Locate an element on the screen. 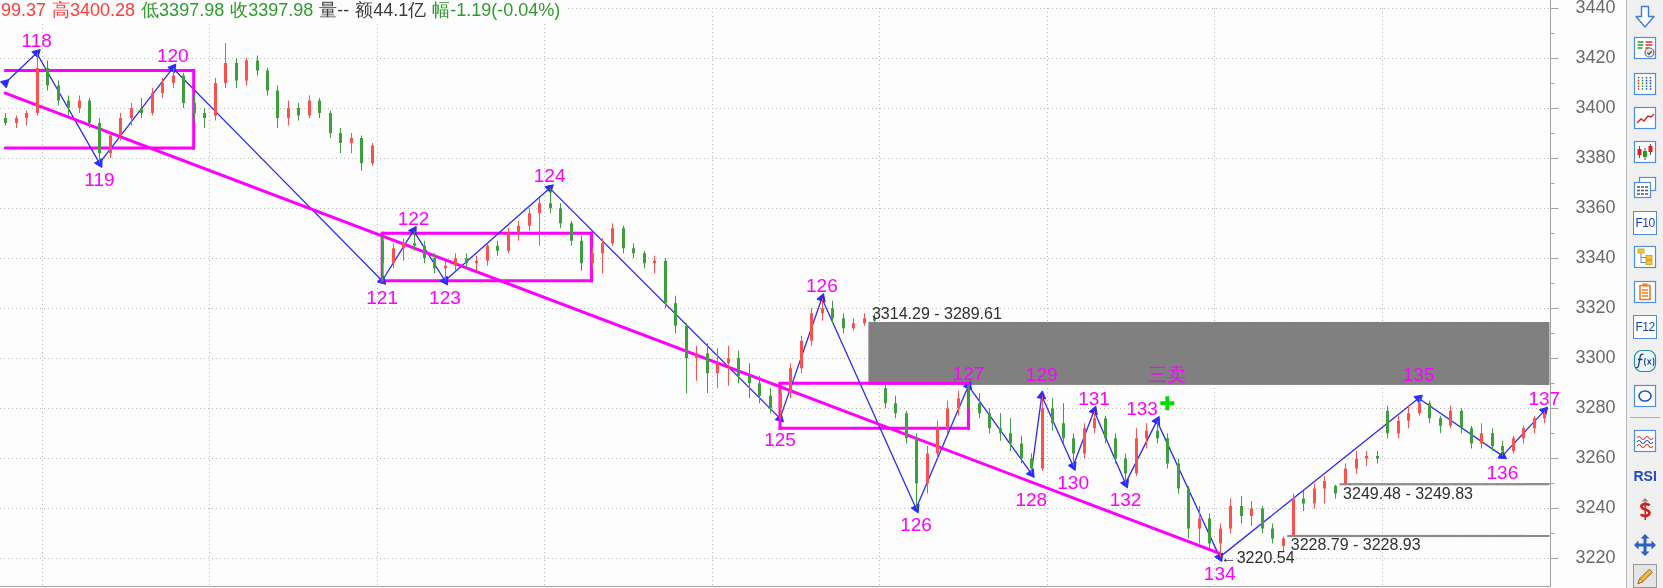  y-tick-label: 3380 is located at coordinates (1595, 157).